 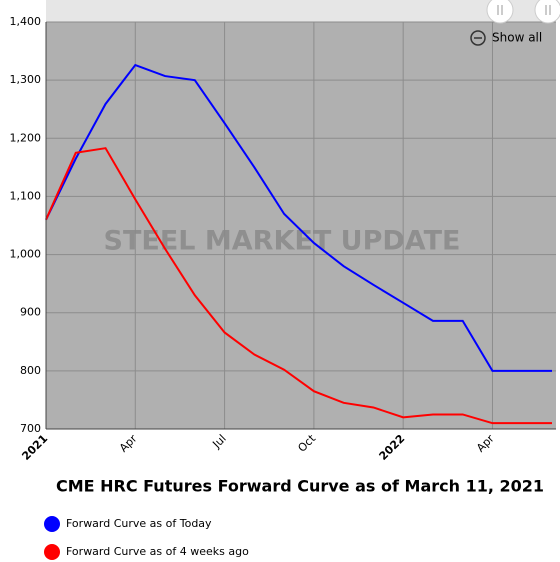 What do you see at coordinates (219, 441) in the screenshot?
I see `x-tick-label: Jul` at bounding box center [219, 441].